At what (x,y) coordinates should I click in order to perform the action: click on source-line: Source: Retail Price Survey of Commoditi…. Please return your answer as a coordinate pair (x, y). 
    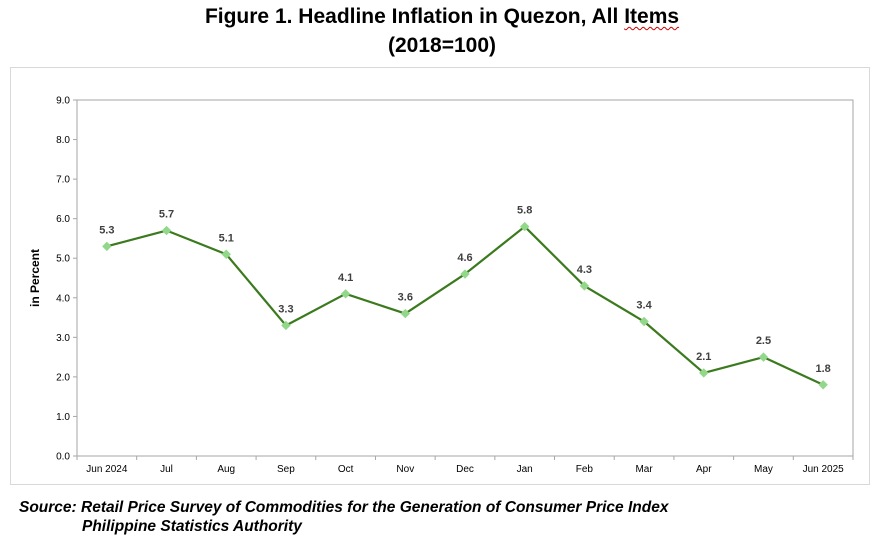
    Looking at the image, I should click on (344, 507).